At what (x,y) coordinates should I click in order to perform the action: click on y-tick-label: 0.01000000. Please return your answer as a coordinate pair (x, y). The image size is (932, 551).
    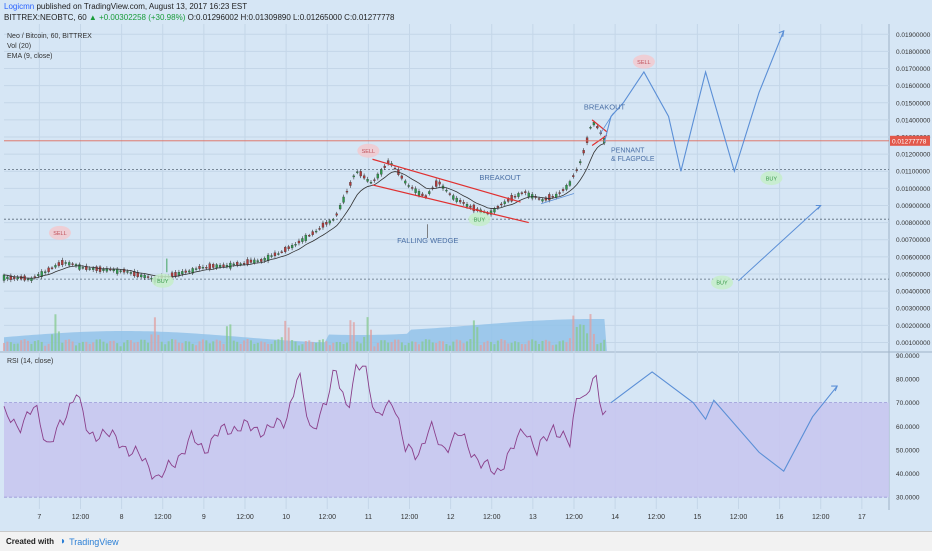
    Looking at the image, I should click on (913, 189).